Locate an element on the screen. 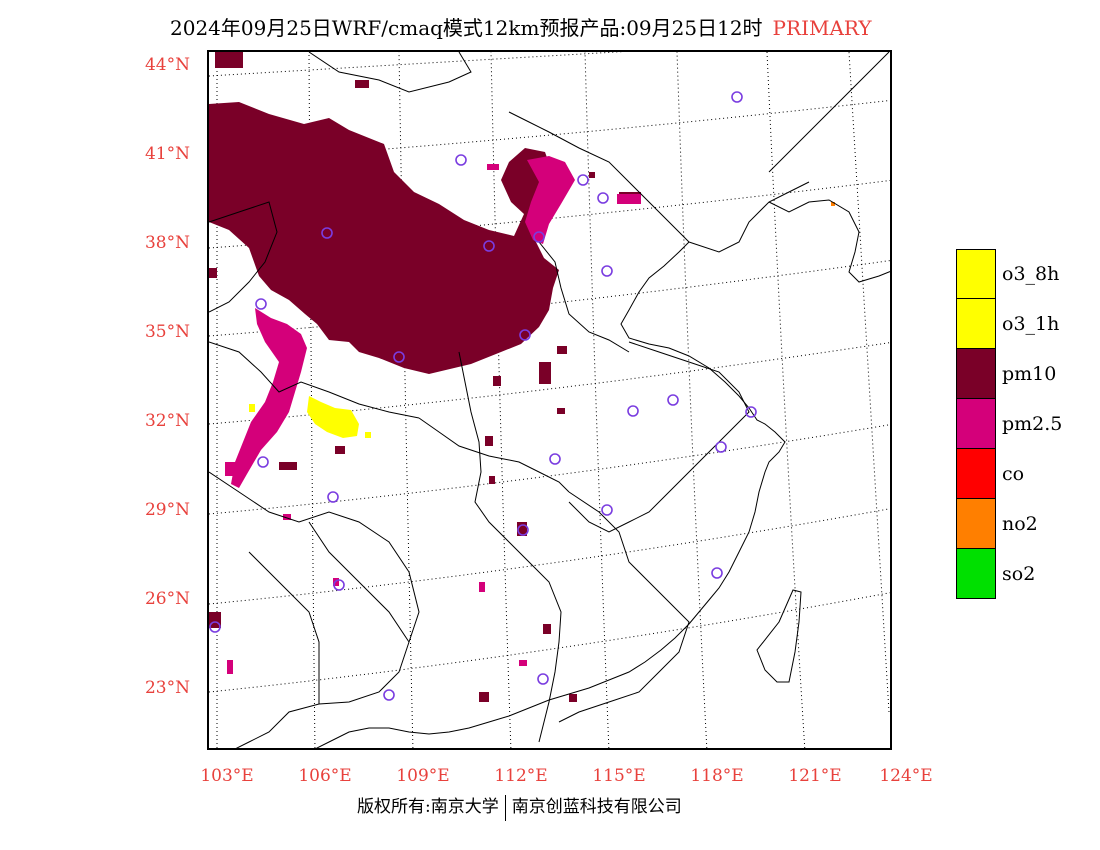  lon-label-118: 118°E is located at coordinates (717, 776).